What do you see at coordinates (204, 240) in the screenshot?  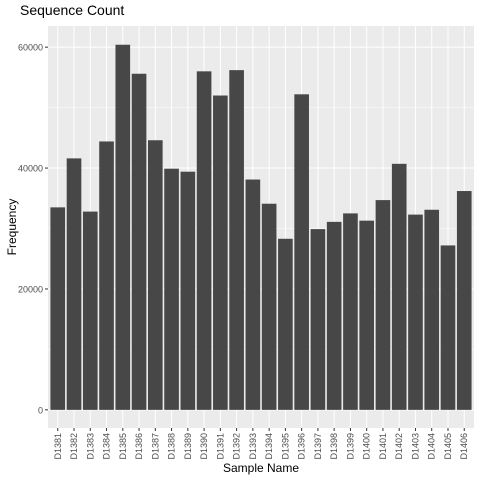 I see `bar-d1390` at bounding box center [204, 240].